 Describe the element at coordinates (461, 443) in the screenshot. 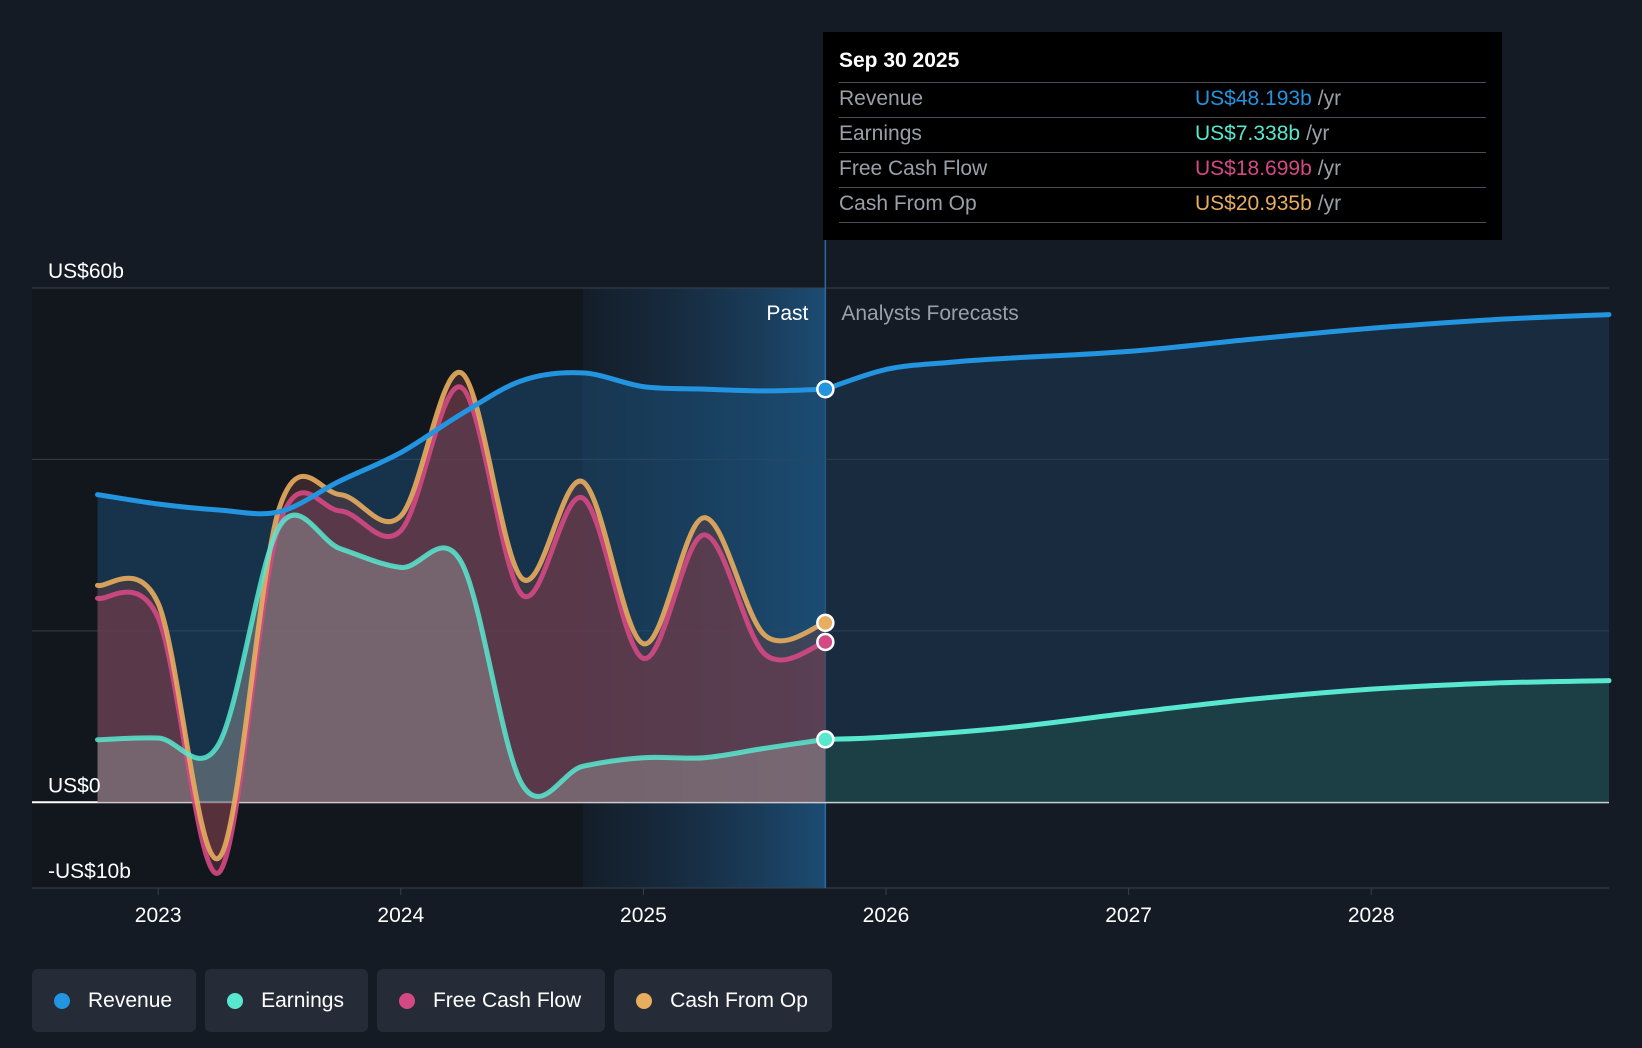

I see `revenue-past-line` at that location.